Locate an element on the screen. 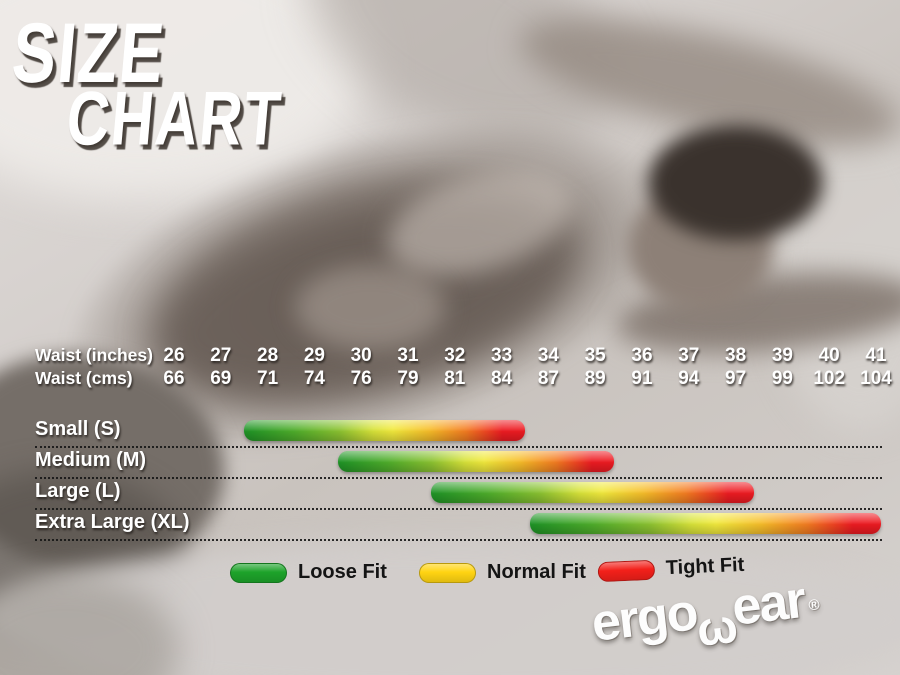  waist-inches-value: 31 is located at coordinates (408, 355).